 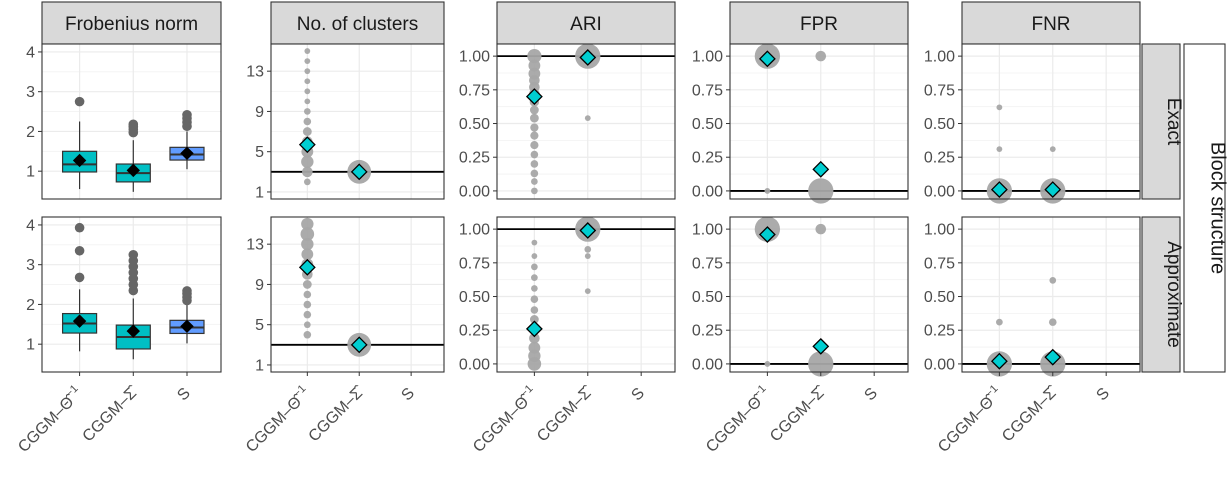 I want to click on y-tick-label: 4, so click(x=30, y=52).